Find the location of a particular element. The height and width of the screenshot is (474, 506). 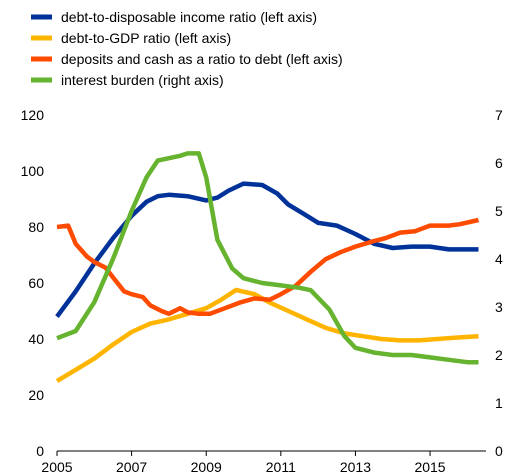

legend-label: debt-to-GDP ratio (left axis) is located at coordinates (146, 38).